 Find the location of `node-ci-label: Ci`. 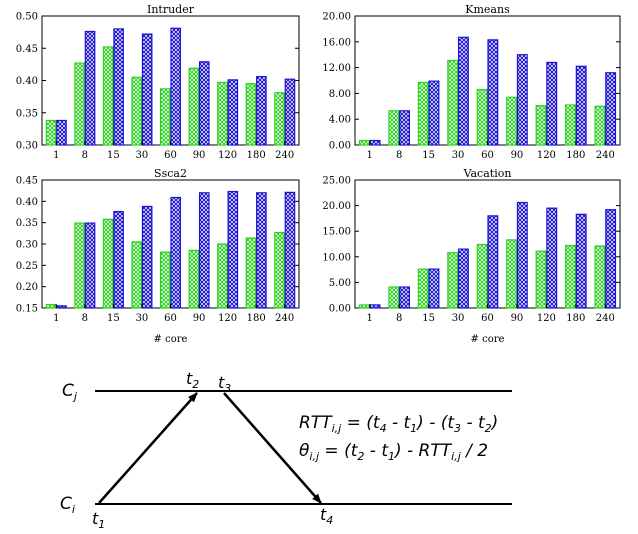

node-ci-label: Ci is located at coordinates (67, 505).